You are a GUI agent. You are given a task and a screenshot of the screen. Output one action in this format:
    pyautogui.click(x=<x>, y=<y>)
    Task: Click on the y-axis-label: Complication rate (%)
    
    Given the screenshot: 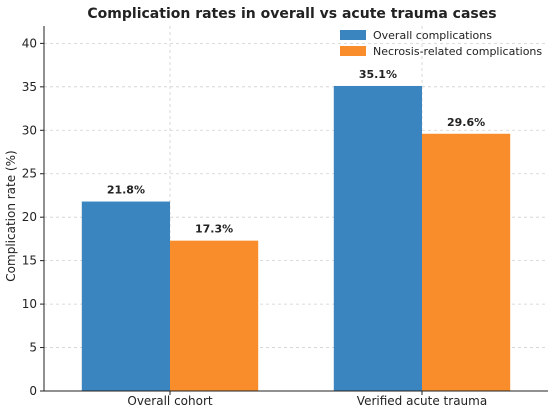 What is the action you would take?
    pyautogui.click(x=11, y=215)
    